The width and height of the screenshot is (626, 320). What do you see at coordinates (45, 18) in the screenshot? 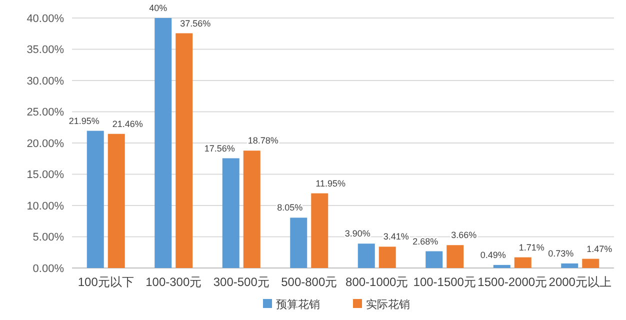
I see `y-tick-label: 40.00%` at bounding box center [45, 18].